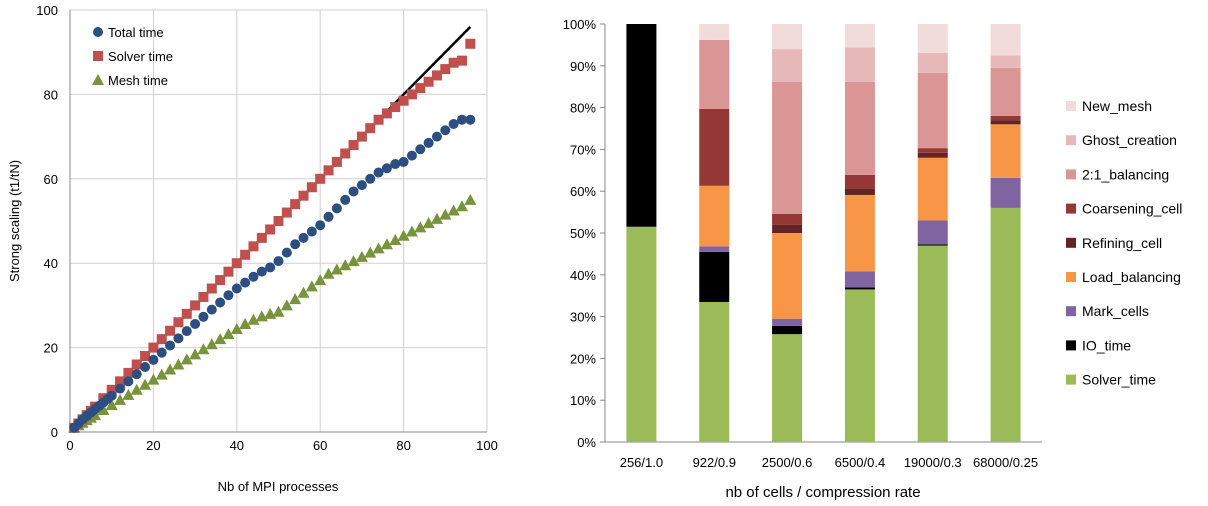  Describe the element at coordinates (1132, 209) in the screenshot. I see `legend-label: Coarsening_cell` at that location.